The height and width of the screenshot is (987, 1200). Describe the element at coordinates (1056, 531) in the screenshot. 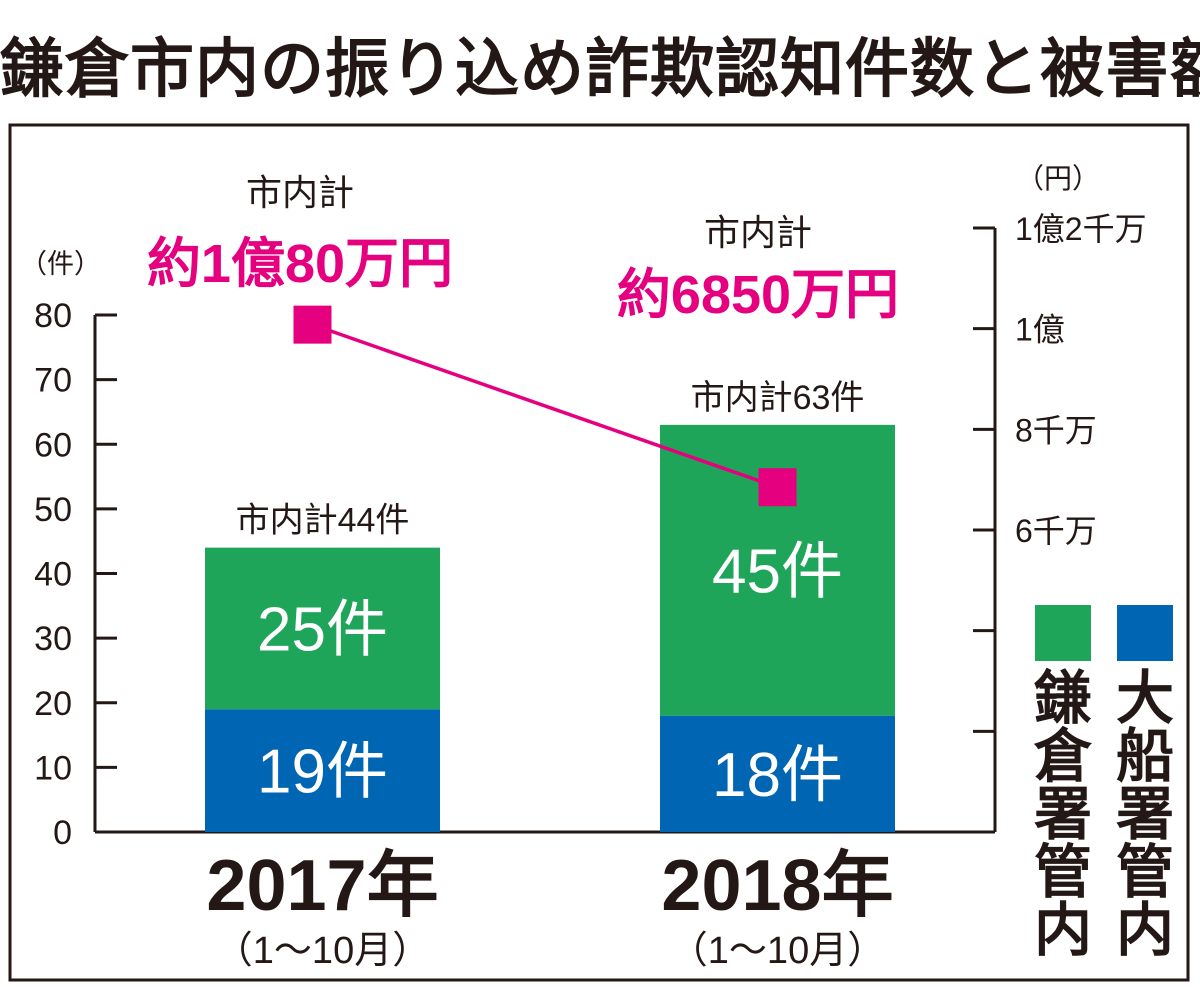

I see `right-axis-tick-label: 6千万` at that location.